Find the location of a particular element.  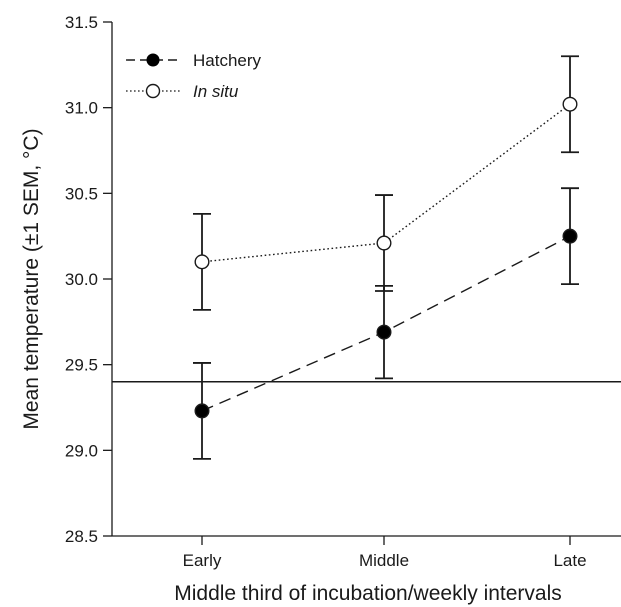

x-ticks: Early Middle Late is located at coordinates (385, 553).